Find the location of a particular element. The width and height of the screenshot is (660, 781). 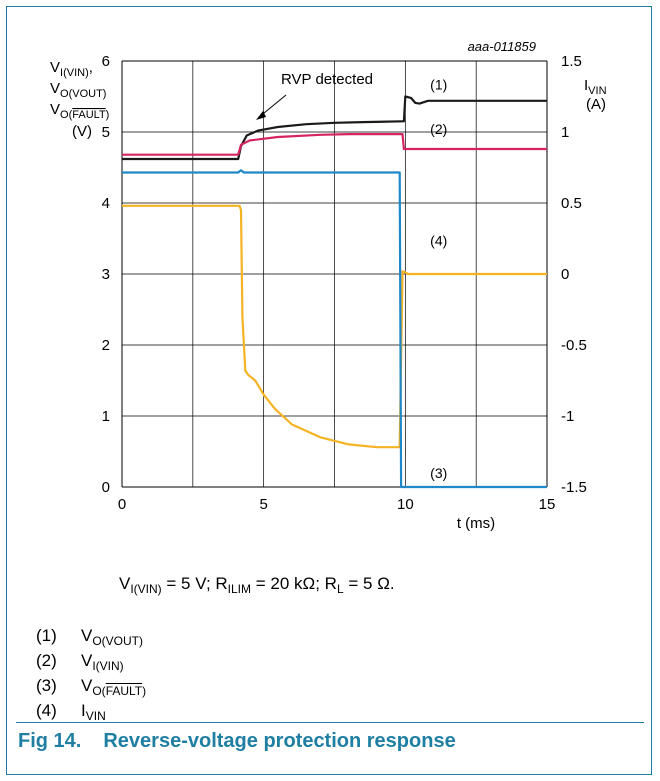

y-left-tick-label: 2 is located at coordinates (106, 345).